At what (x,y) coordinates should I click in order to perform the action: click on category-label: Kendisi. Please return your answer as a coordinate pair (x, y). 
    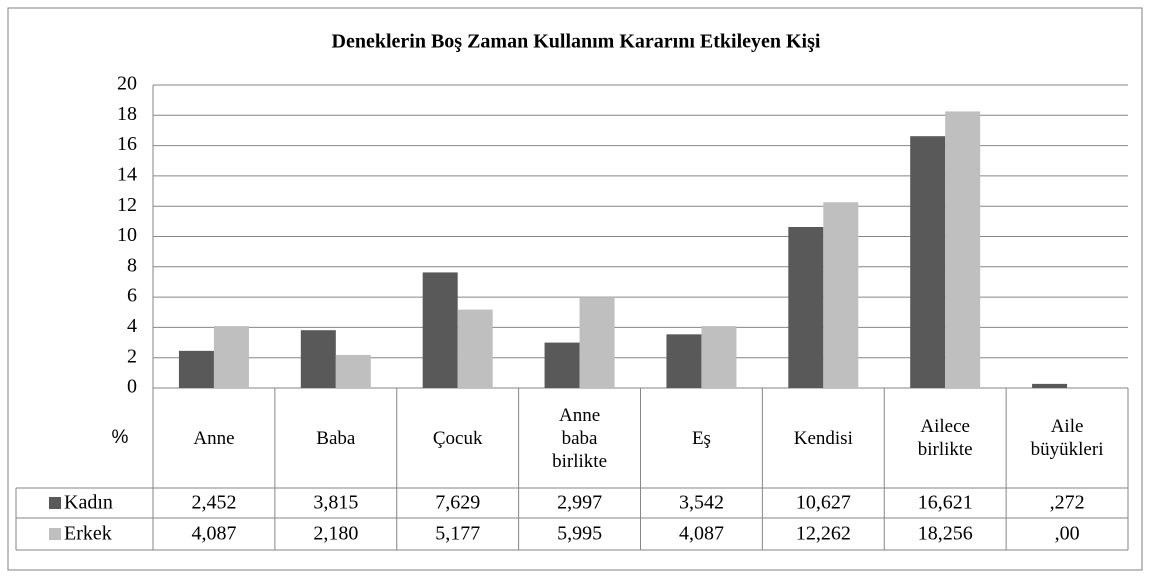
    Looking at the image, I should click on (823, 438).